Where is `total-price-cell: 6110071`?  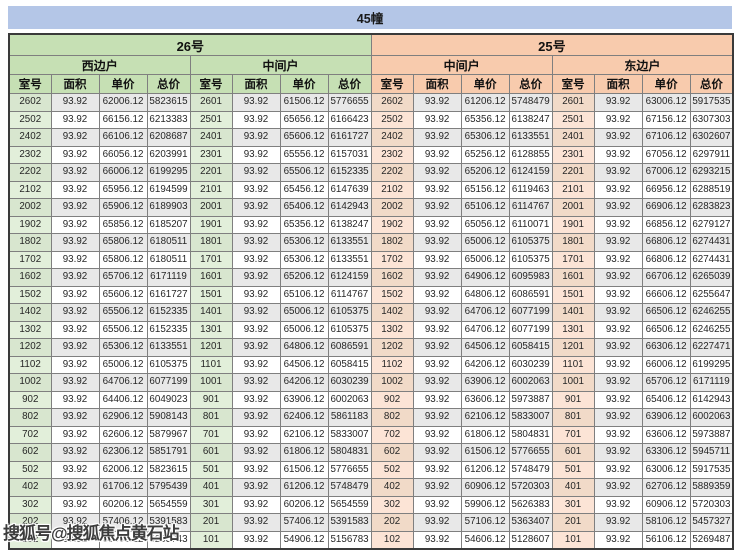 total-price-cell: 6110071 is located at coordinates (530, 224).